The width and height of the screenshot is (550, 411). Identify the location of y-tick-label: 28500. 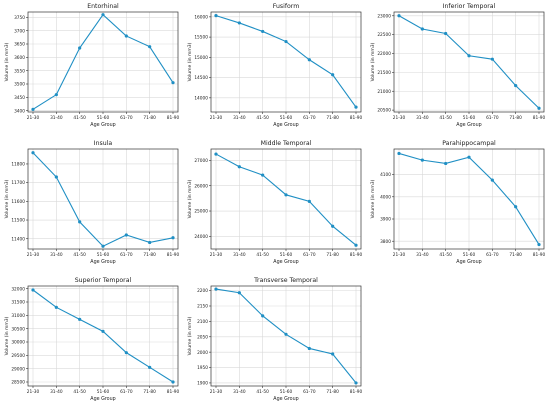
(18, 383).